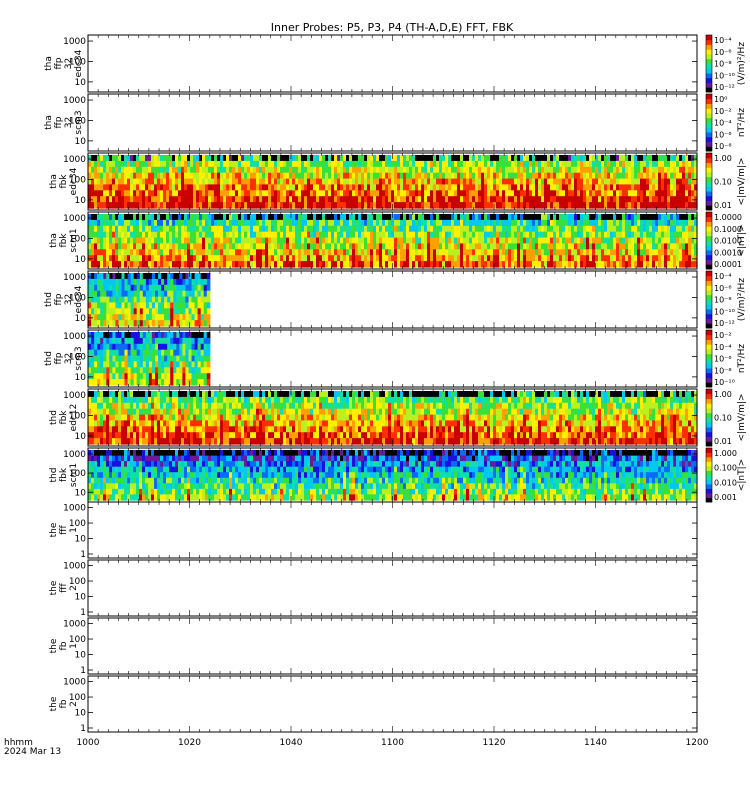  What do you see at coordinates (726, 475) in the screenshot?
I see `colorbar: 1.0000.1000.0100.001<|nT|>` at bounding box center [726, 475].